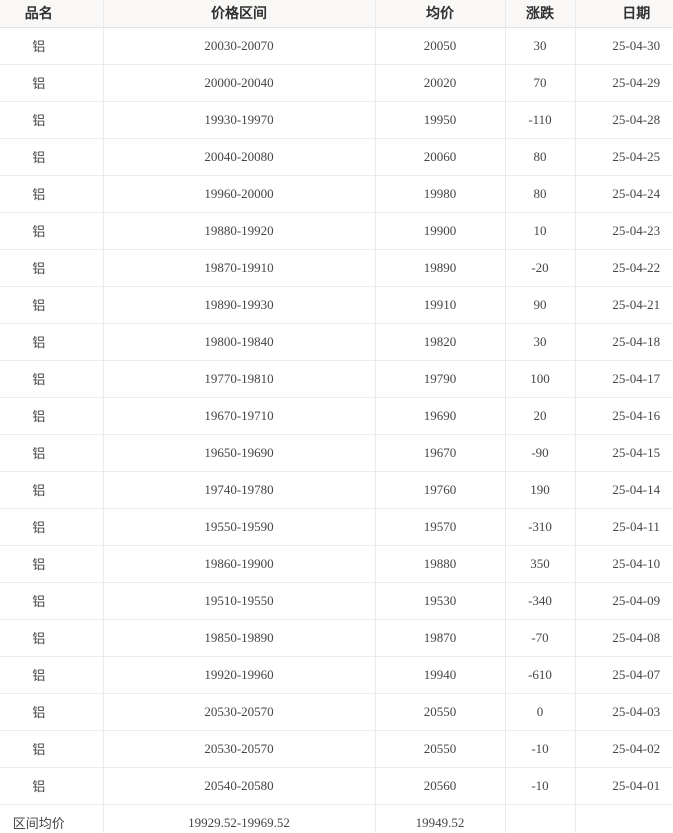 The image size is (673, 833). I want to click on table-row: 铝 20530-20570 20550 -10 25-04-02, so click(336, 749).